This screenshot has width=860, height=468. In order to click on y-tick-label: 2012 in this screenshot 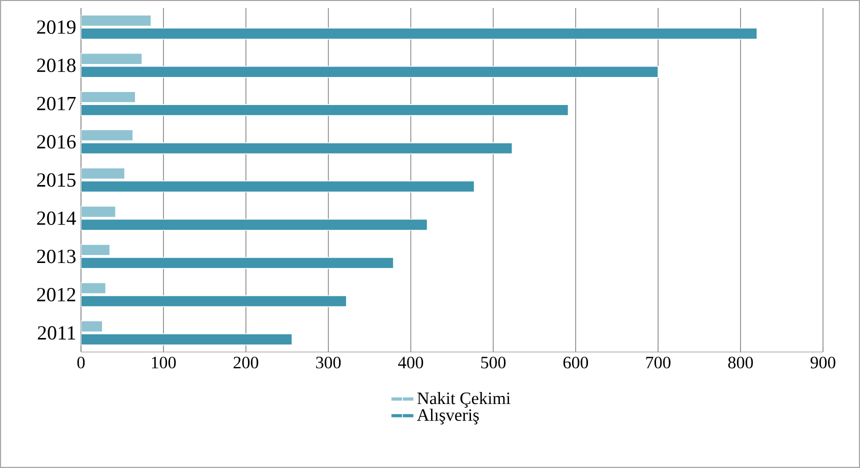, I will do `click(56, 295)`.